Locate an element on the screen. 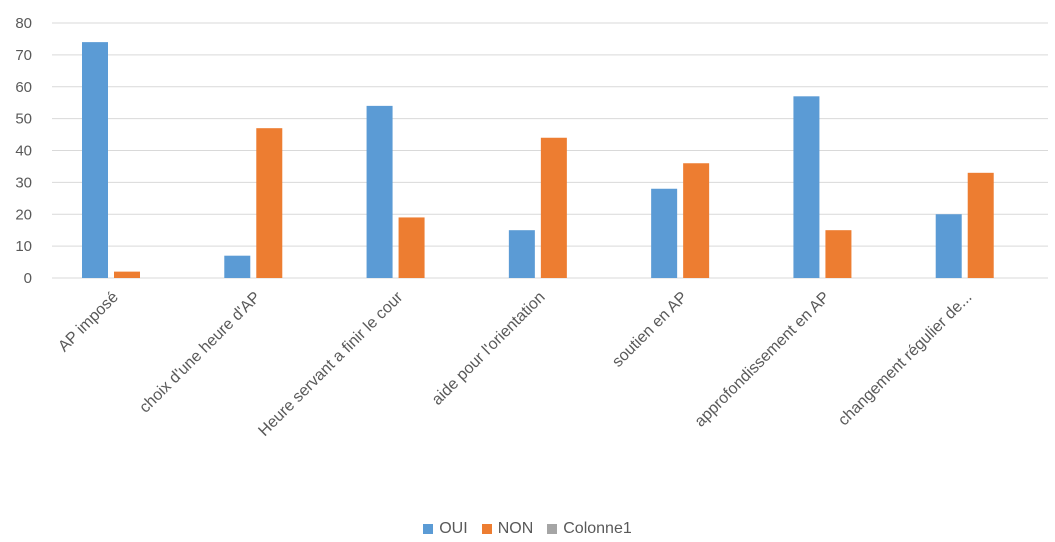 The image size is (1055, 542). y-tick-label: 50 is located at coordinates (23, 119).